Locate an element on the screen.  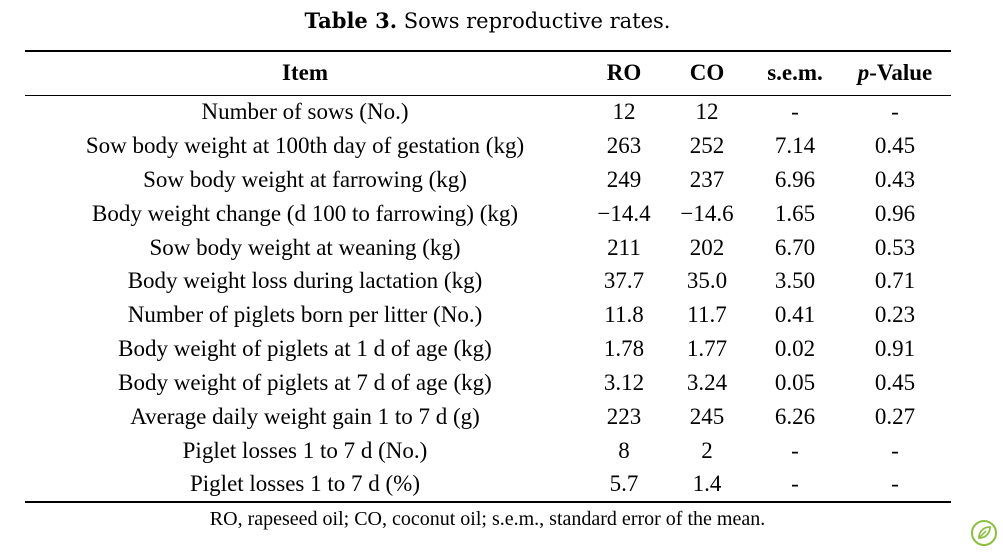
cell-co: 12 is located at coordinates (707, 112).